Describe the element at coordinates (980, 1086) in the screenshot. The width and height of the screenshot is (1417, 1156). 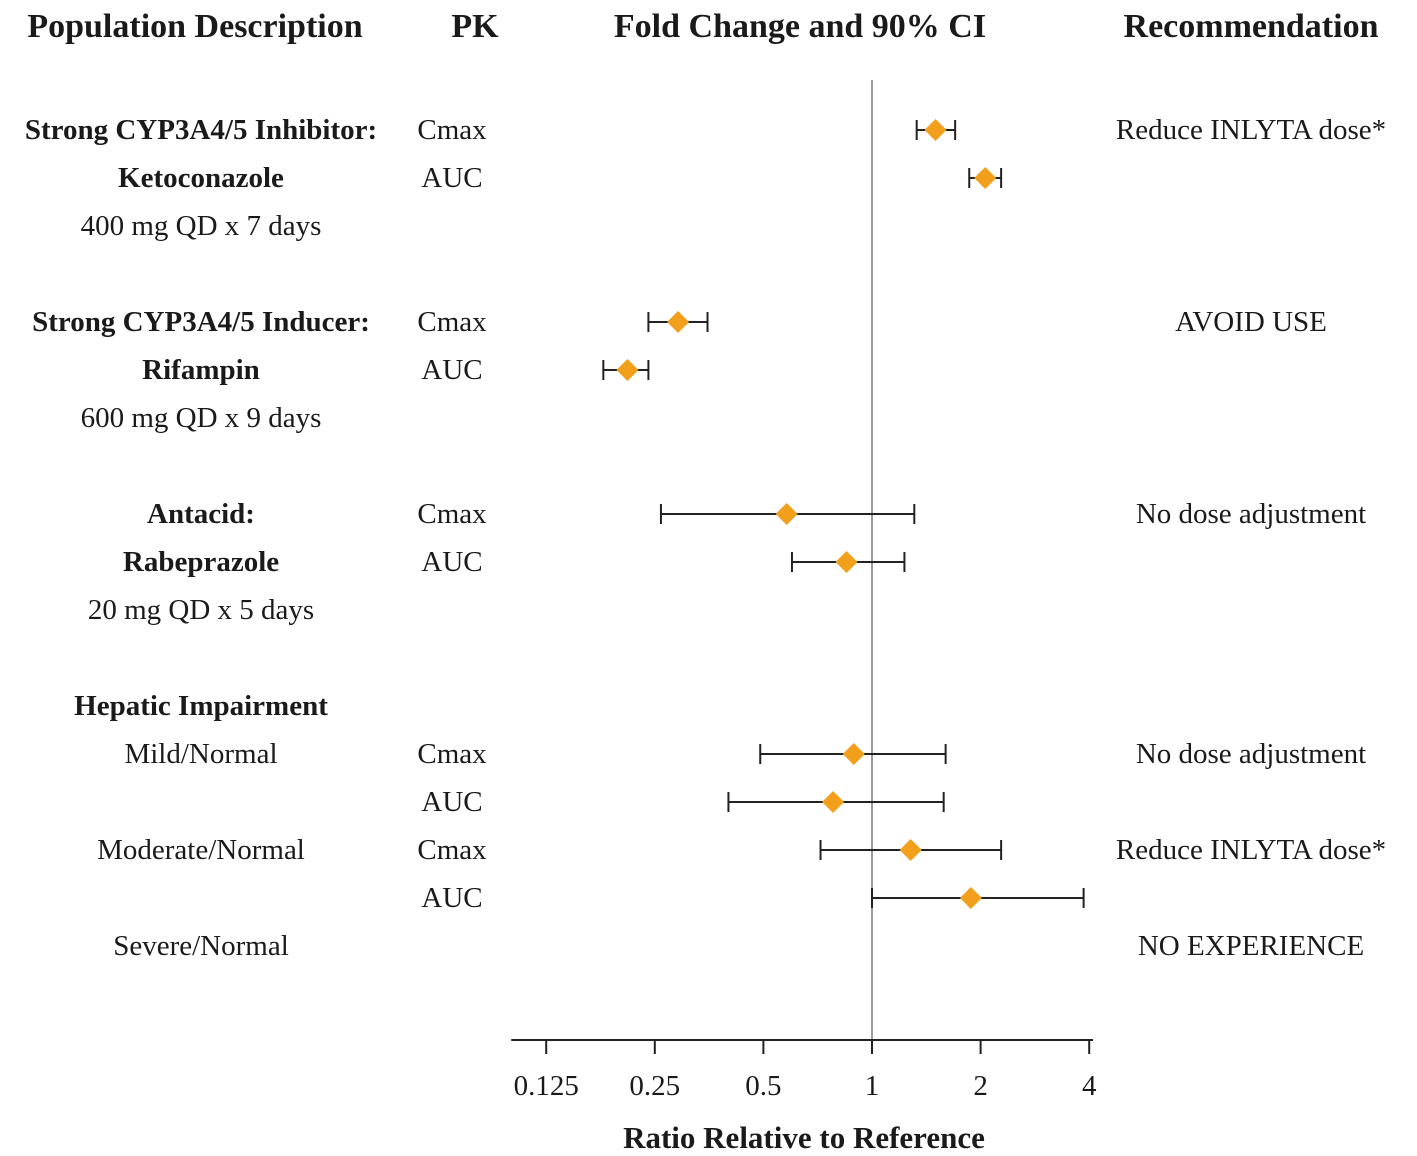
I see `x-tick-label: 2` at that location.